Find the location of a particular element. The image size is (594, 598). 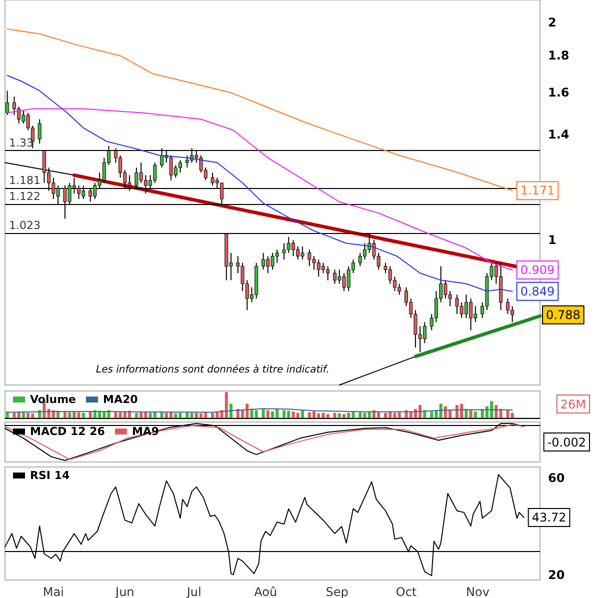

legend-label: Volume is located at coordinates (53, 399).